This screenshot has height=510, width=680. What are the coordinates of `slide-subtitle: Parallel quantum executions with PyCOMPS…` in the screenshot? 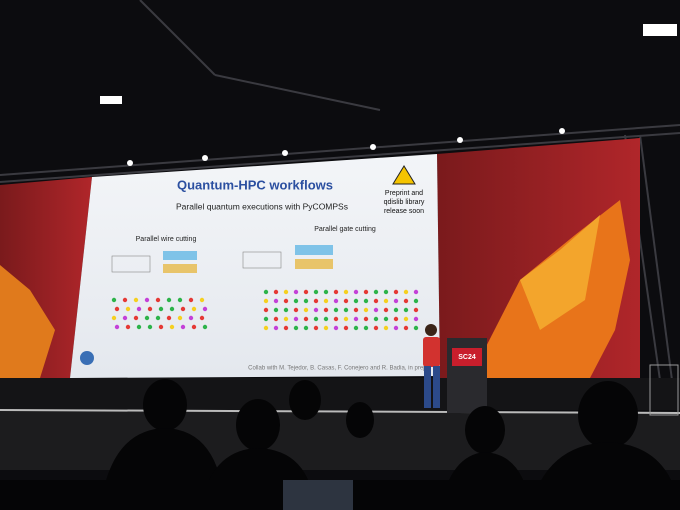 It's located at (262, 206).